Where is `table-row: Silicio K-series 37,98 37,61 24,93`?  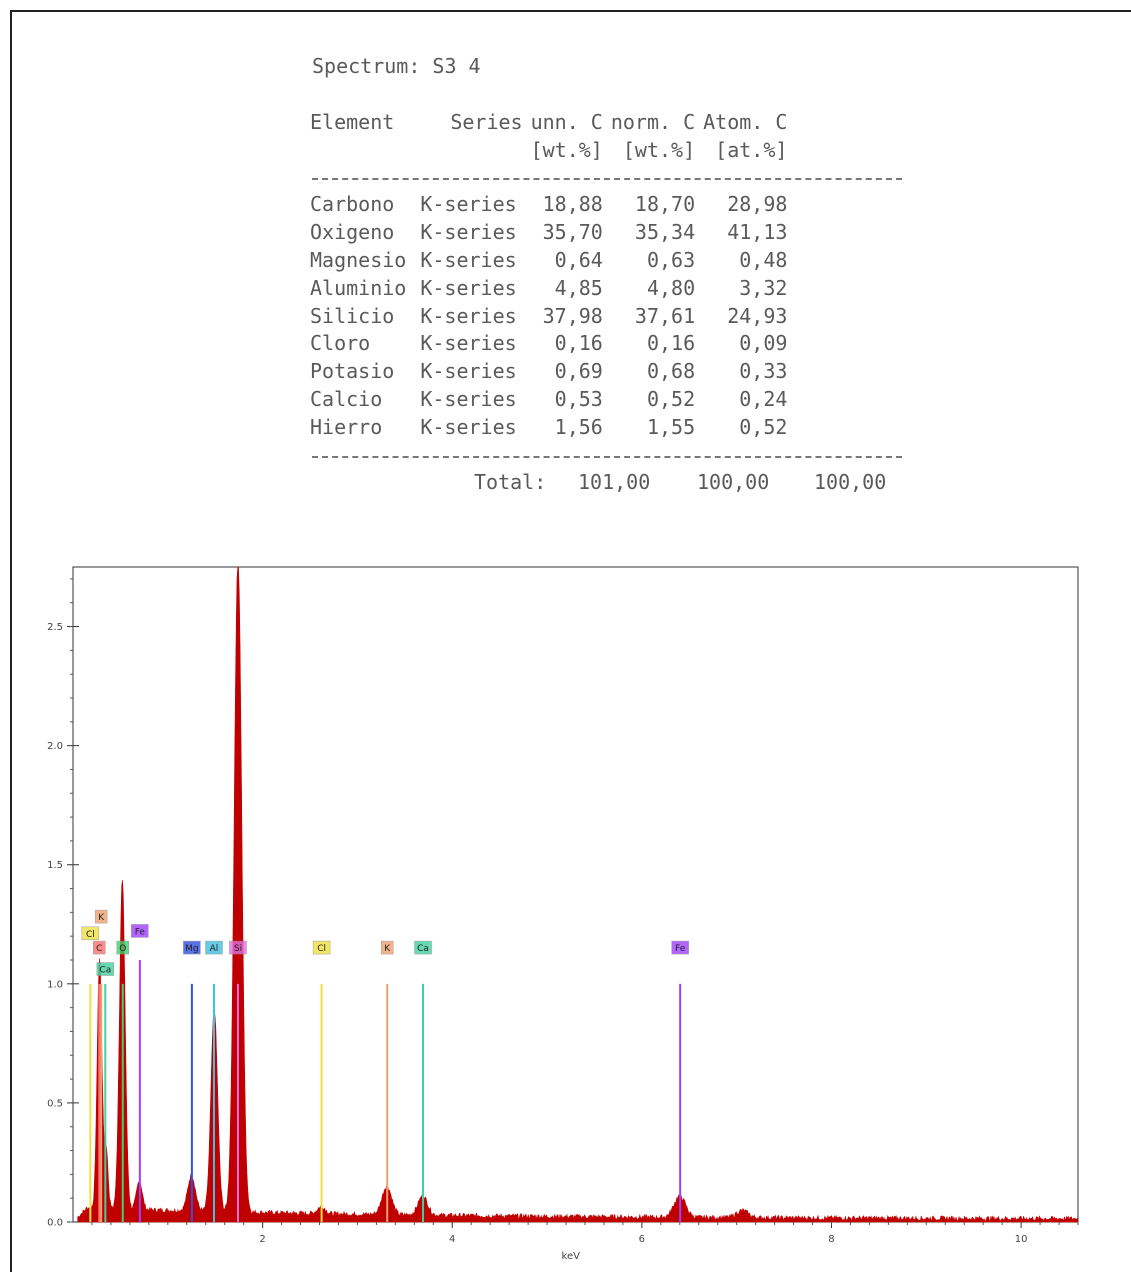
table-row: Silicio K-series 37,98 37,61 24,93 is located at coordinates (548, 316).